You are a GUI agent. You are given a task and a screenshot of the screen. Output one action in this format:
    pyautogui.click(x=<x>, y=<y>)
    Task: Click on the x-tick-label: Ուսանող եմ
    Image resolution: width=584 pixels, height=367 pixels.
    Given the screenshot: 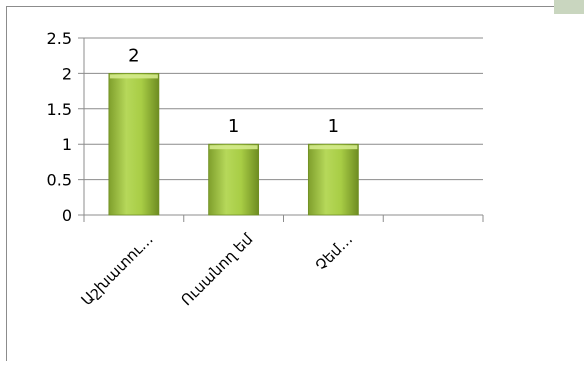 What is the action you would take?
    pyautogui.click(x=216, y=269)
    